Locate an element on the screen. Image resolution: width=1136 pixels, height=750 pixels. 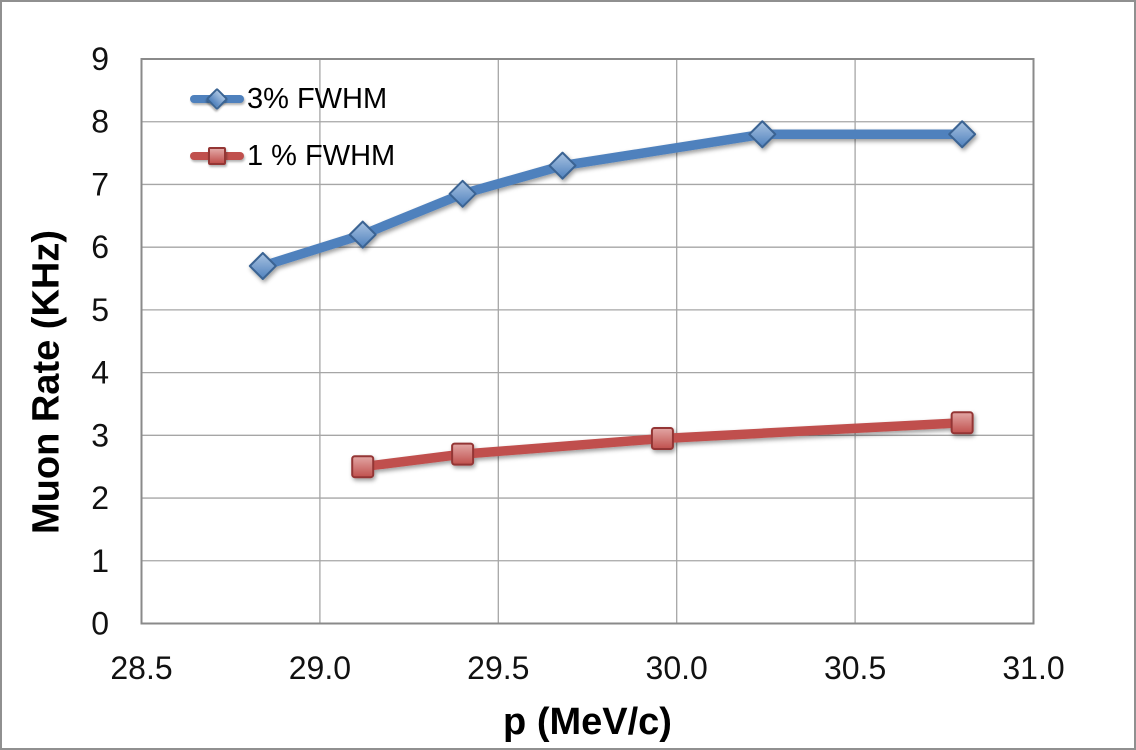
svg-text: 30.5 is located at coordinates (855, 668).